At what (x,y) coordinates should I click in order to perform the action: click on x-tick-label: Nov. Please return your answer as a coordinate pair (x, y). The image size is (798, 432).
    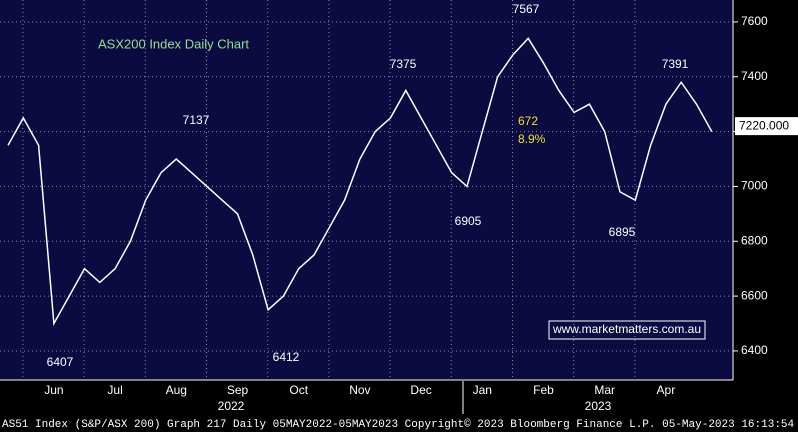
    Looking at the image, I should click on (359, 390).